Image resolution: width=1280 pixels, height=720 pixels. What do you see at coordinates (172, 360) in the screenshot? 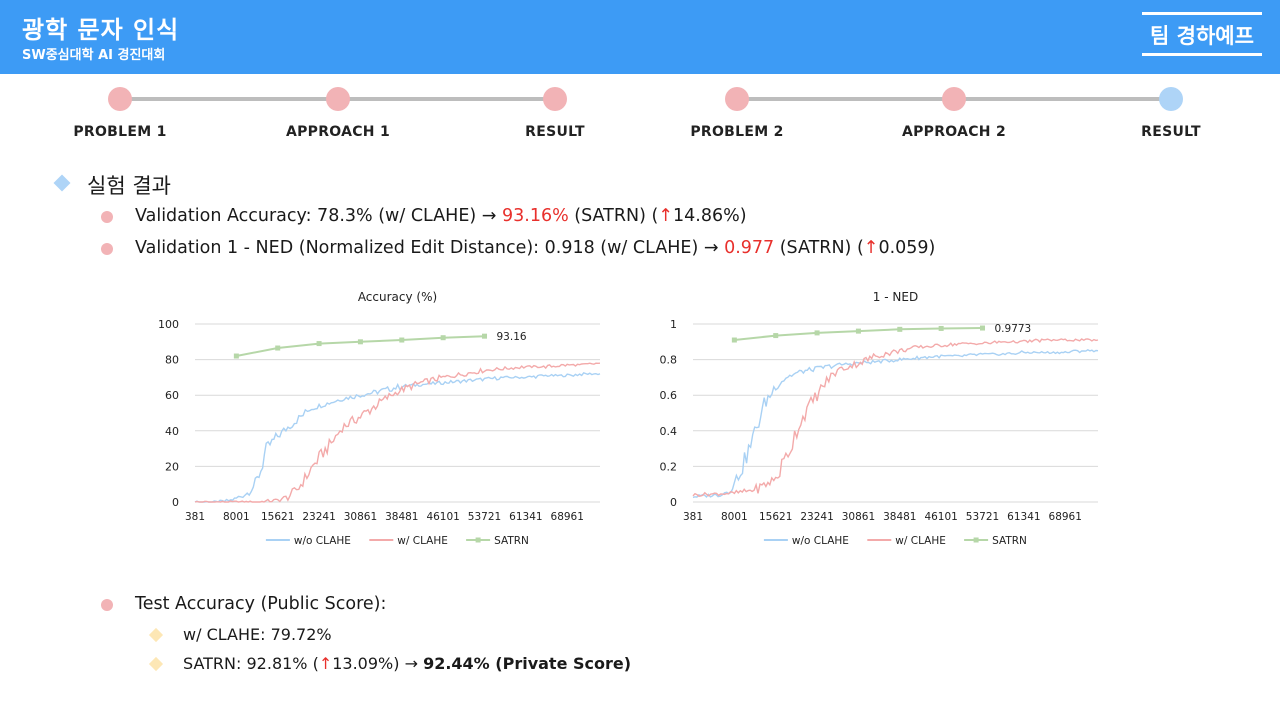
I see `y-tick-label: 80` at bounding box center [172, 360].